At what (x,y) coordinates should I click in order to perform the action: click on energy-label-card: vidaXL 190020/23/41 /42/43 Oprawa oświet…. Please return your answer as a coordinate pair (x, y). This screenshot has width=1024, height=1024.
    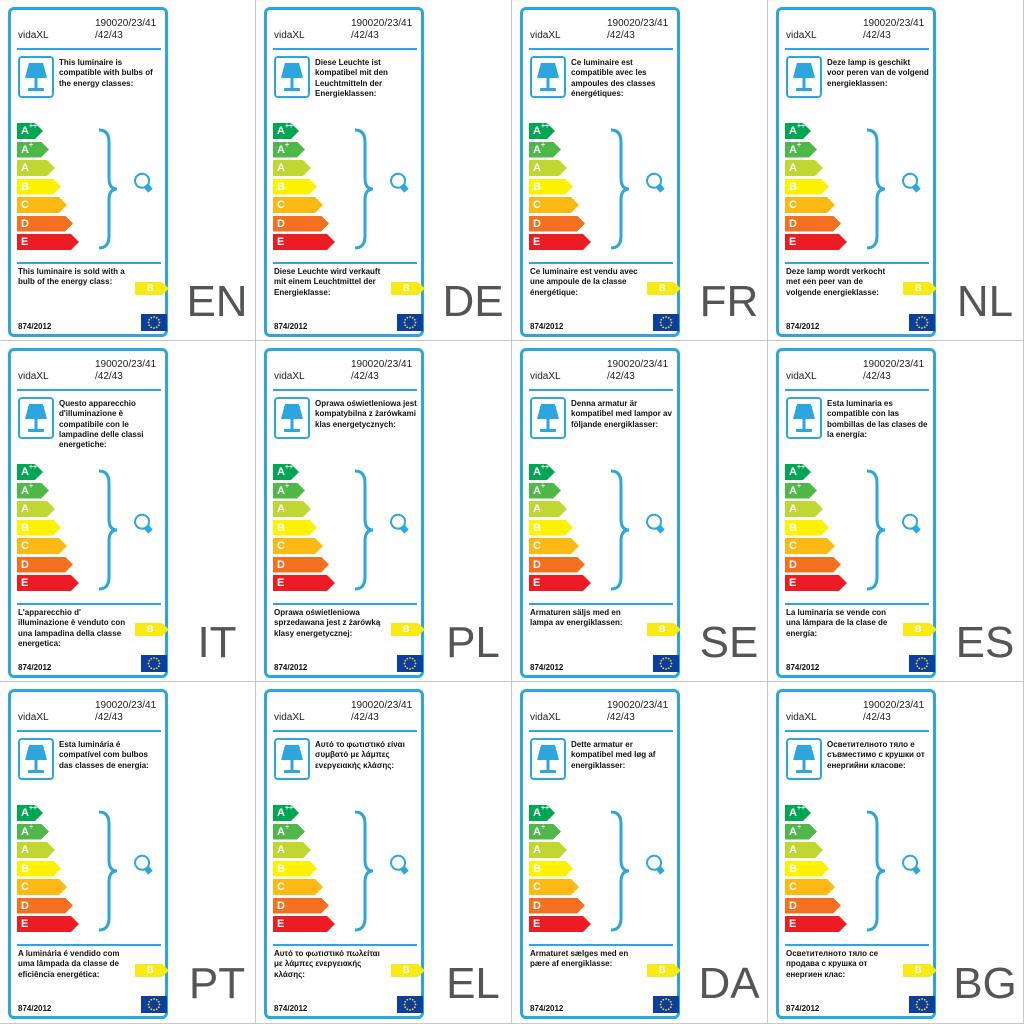
    Looking at the image, I should click on (344, 513).